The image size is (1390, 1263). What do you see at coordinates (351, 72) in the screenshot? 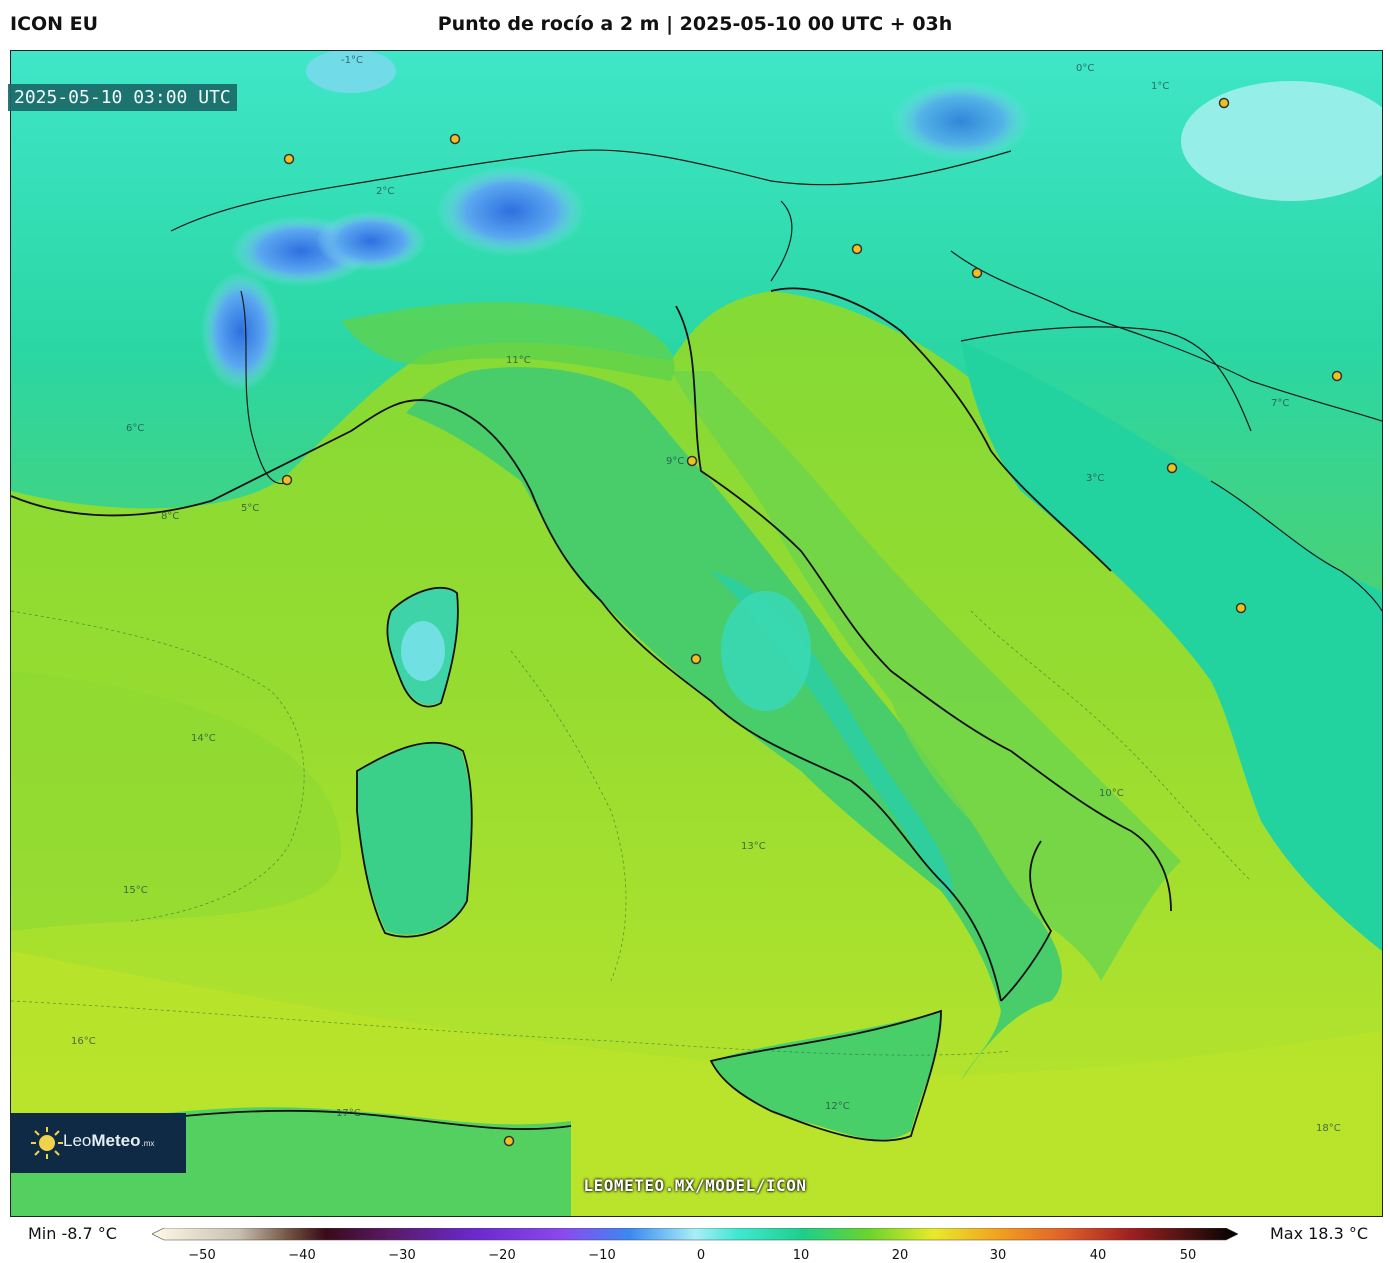
I see `north-cold-patch` at bounding box center [351, 72].